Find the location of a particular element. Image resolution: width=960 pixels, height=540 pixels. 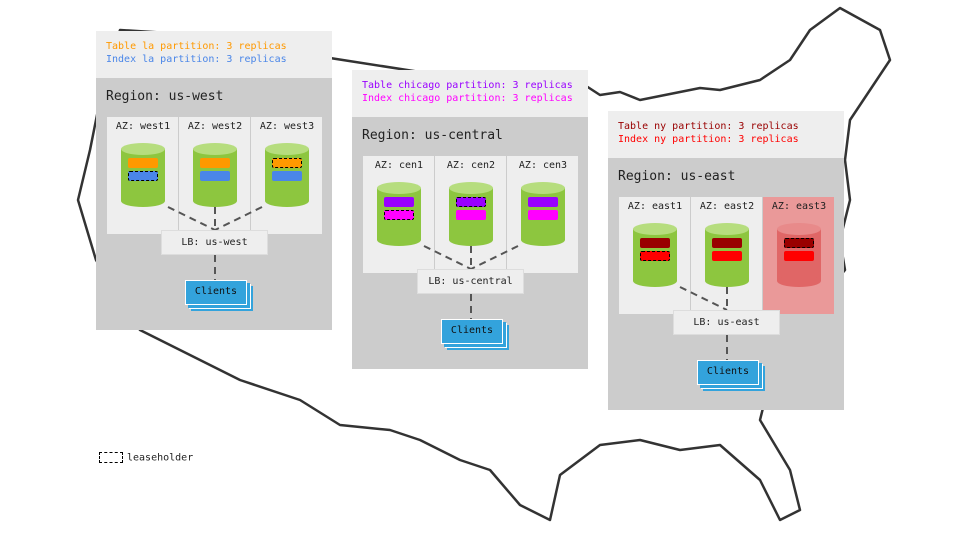

az-label: AZ: cen3 is located at coordinates (543, 165).